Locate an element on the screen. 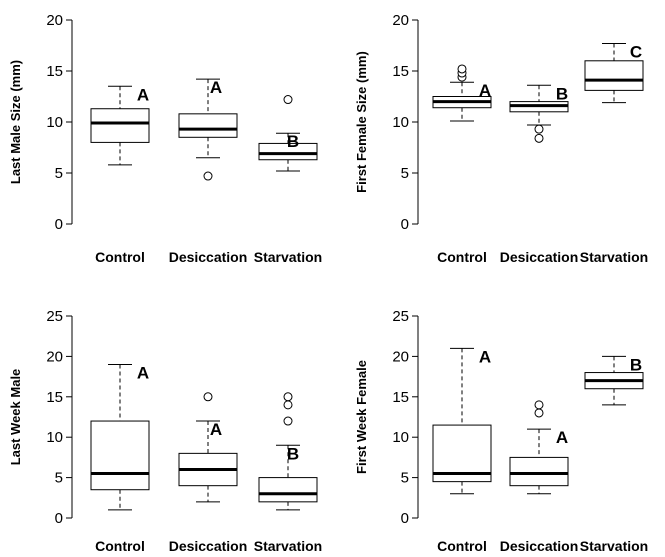 The height and width of the screenshot is (557, 665). y-axis-label: Last Week Male is located at coordinates (15, 417).